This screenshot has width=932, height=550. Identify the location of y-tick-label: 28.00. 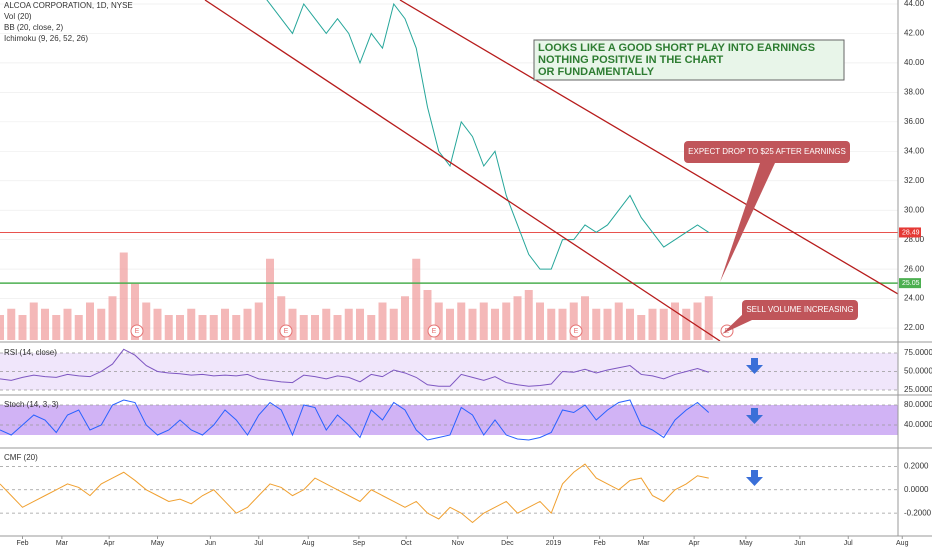
(914, 239).